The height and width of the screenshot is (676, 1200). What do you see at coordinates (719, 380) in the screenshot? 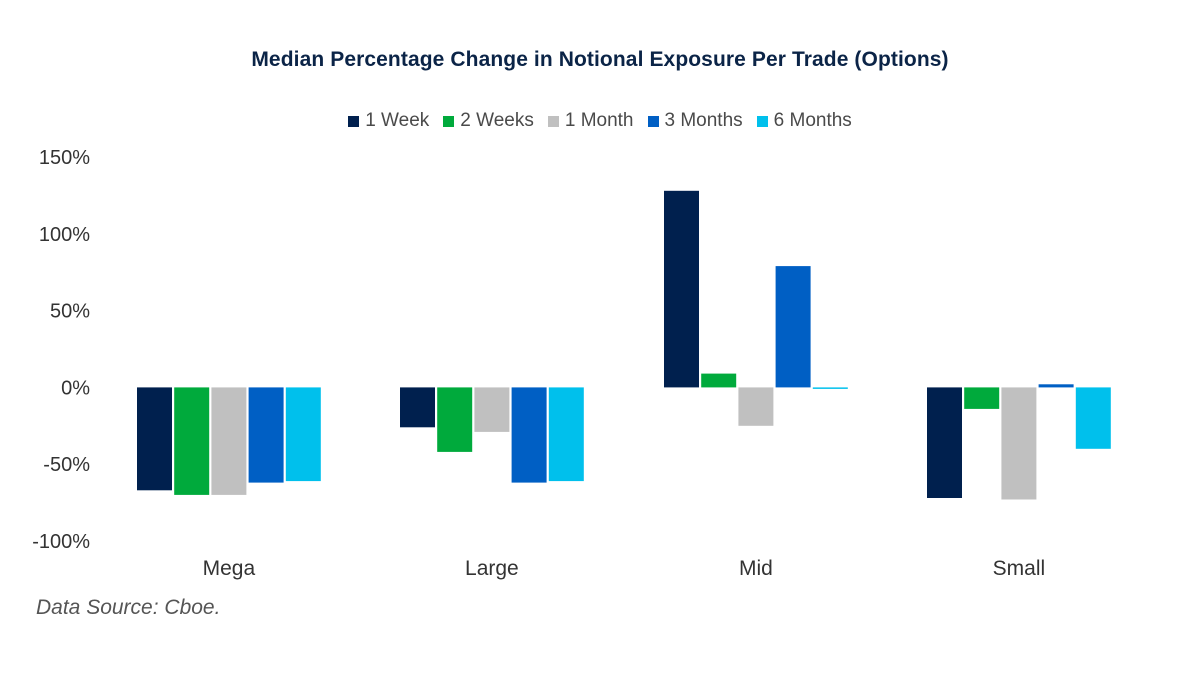
I see `bar-mid-2-weeks` at bounding box center [719, 380].